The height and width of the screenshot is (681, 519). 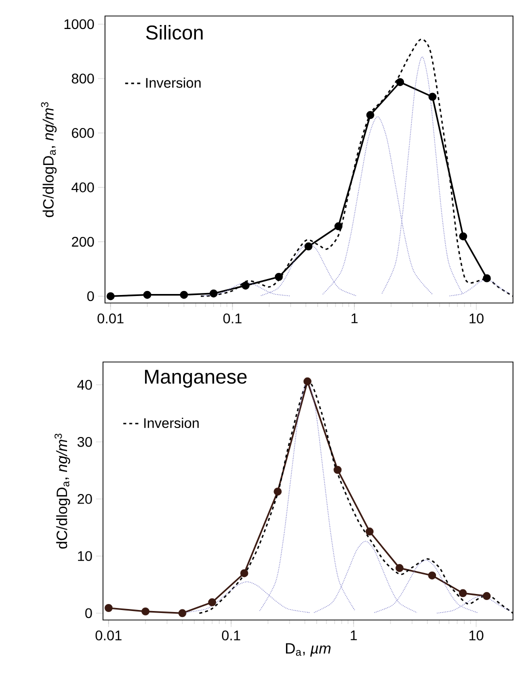 I want to click on y-tick-label: 800, so click(x=83, y=79).